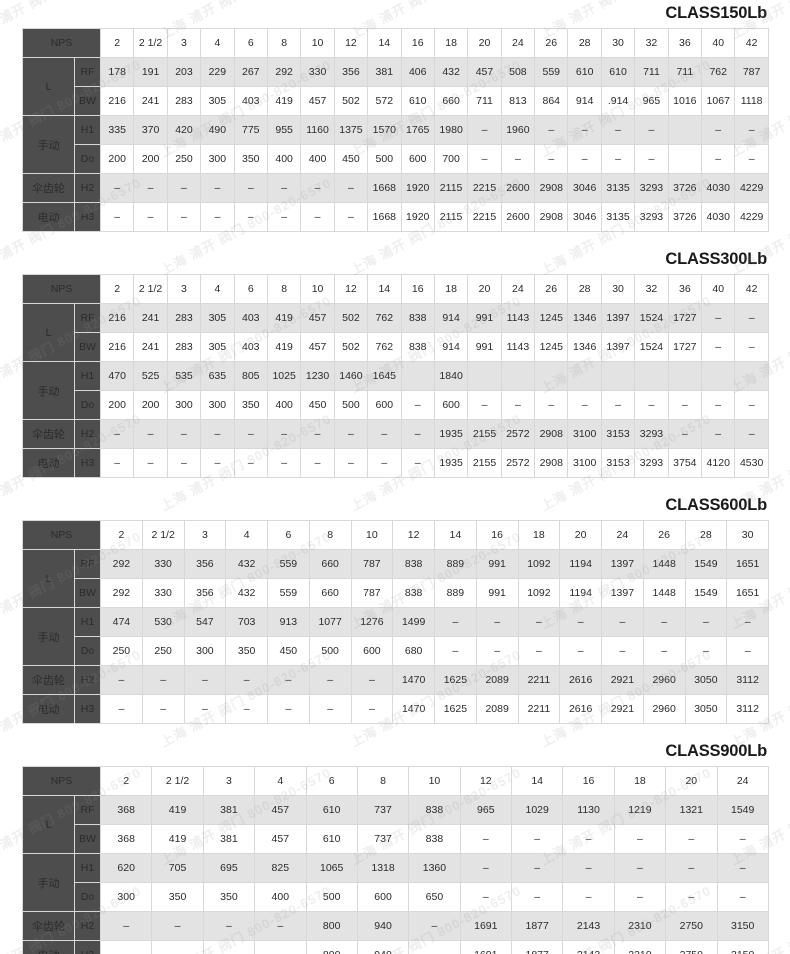 This screenshot has height=954, width=790. Describe the element at coordinates (280, 897) in the screenshot. I see `table-cell: 400` at that location.